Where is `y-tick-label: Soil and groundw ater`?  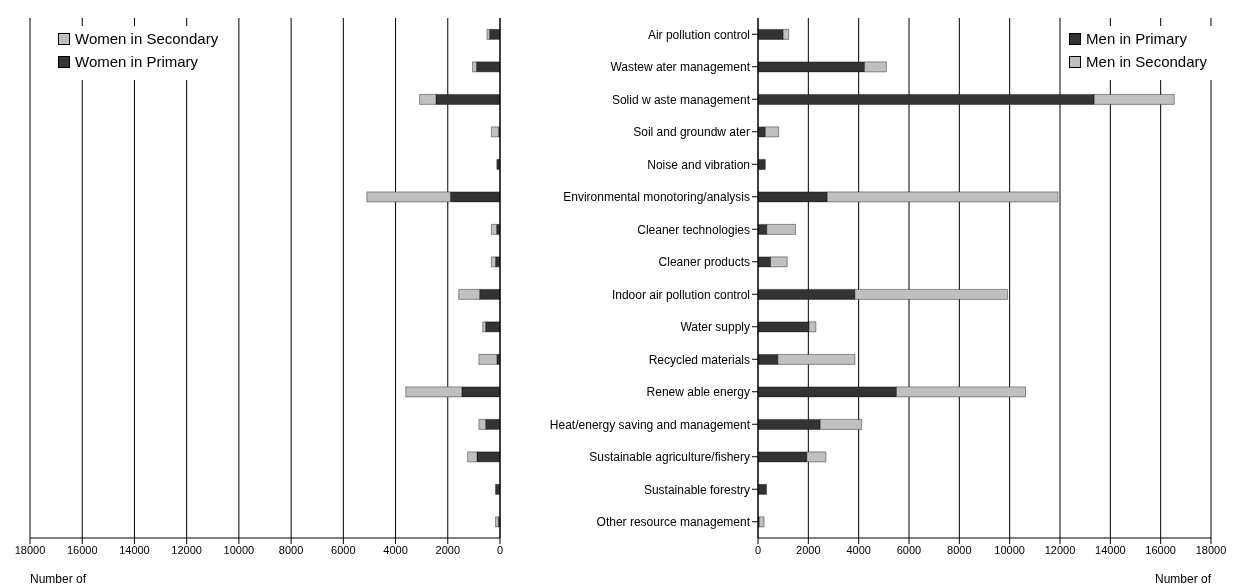 y-tick-label: Soil and groundw ater is located at coordinates (691, 132).